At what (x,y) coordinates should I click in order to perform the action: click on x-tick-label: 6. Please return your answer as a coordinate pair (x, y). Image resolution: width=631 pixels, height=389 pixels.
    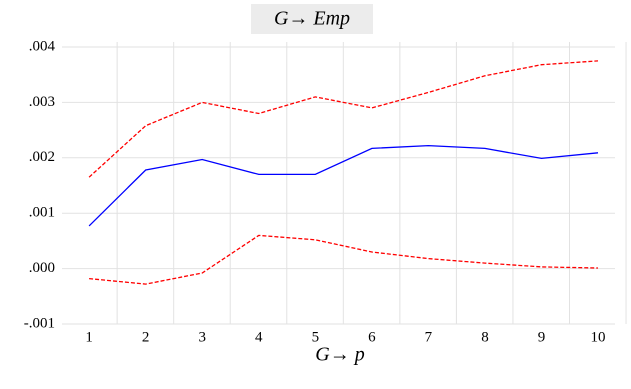
    Looking at the image, I should click on (372, 337).